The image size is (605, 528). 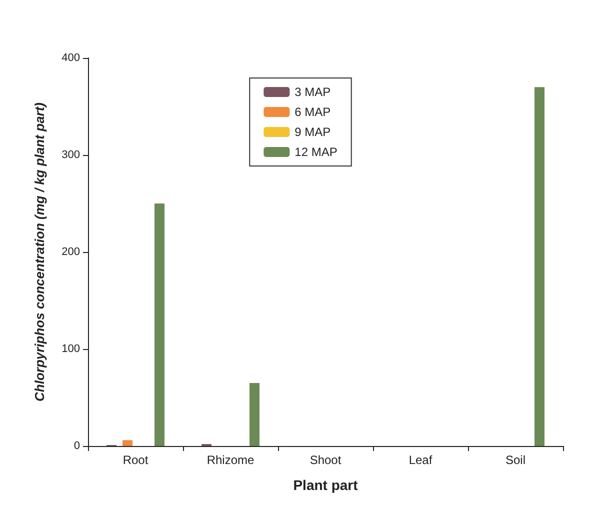 What do you see at coordinates (39, 252) in the screenshot?
I see `y-axis-title: Chlorpyriphos concentration (mg / kg plant part)` at bounding box center [39, 252].